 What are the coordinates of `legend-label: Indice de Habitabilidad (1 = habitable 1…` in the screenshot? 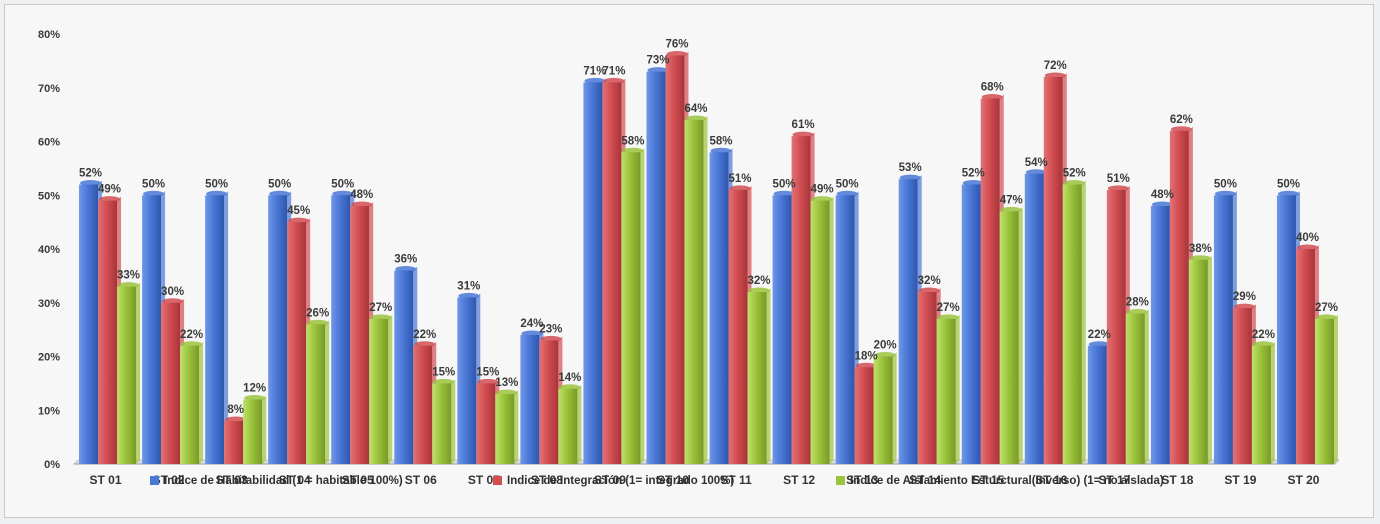 It's located at (283, 481).